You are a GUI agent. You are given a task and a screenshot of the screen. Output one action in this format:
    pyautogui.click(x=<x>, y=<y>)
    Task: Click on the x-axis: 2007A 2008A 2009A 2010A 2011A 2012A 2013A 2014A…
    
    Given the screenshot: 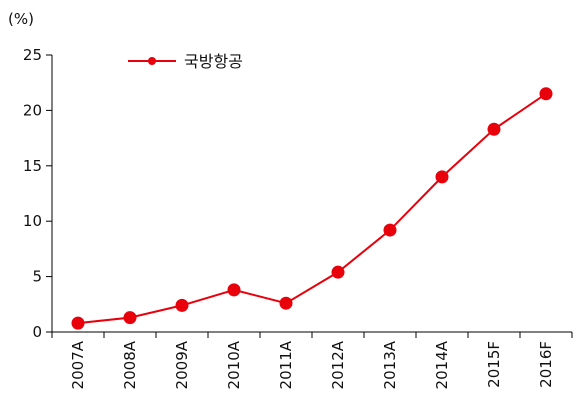 What is the action you would take?
    pyautogui.click(x=312, y=360)
    